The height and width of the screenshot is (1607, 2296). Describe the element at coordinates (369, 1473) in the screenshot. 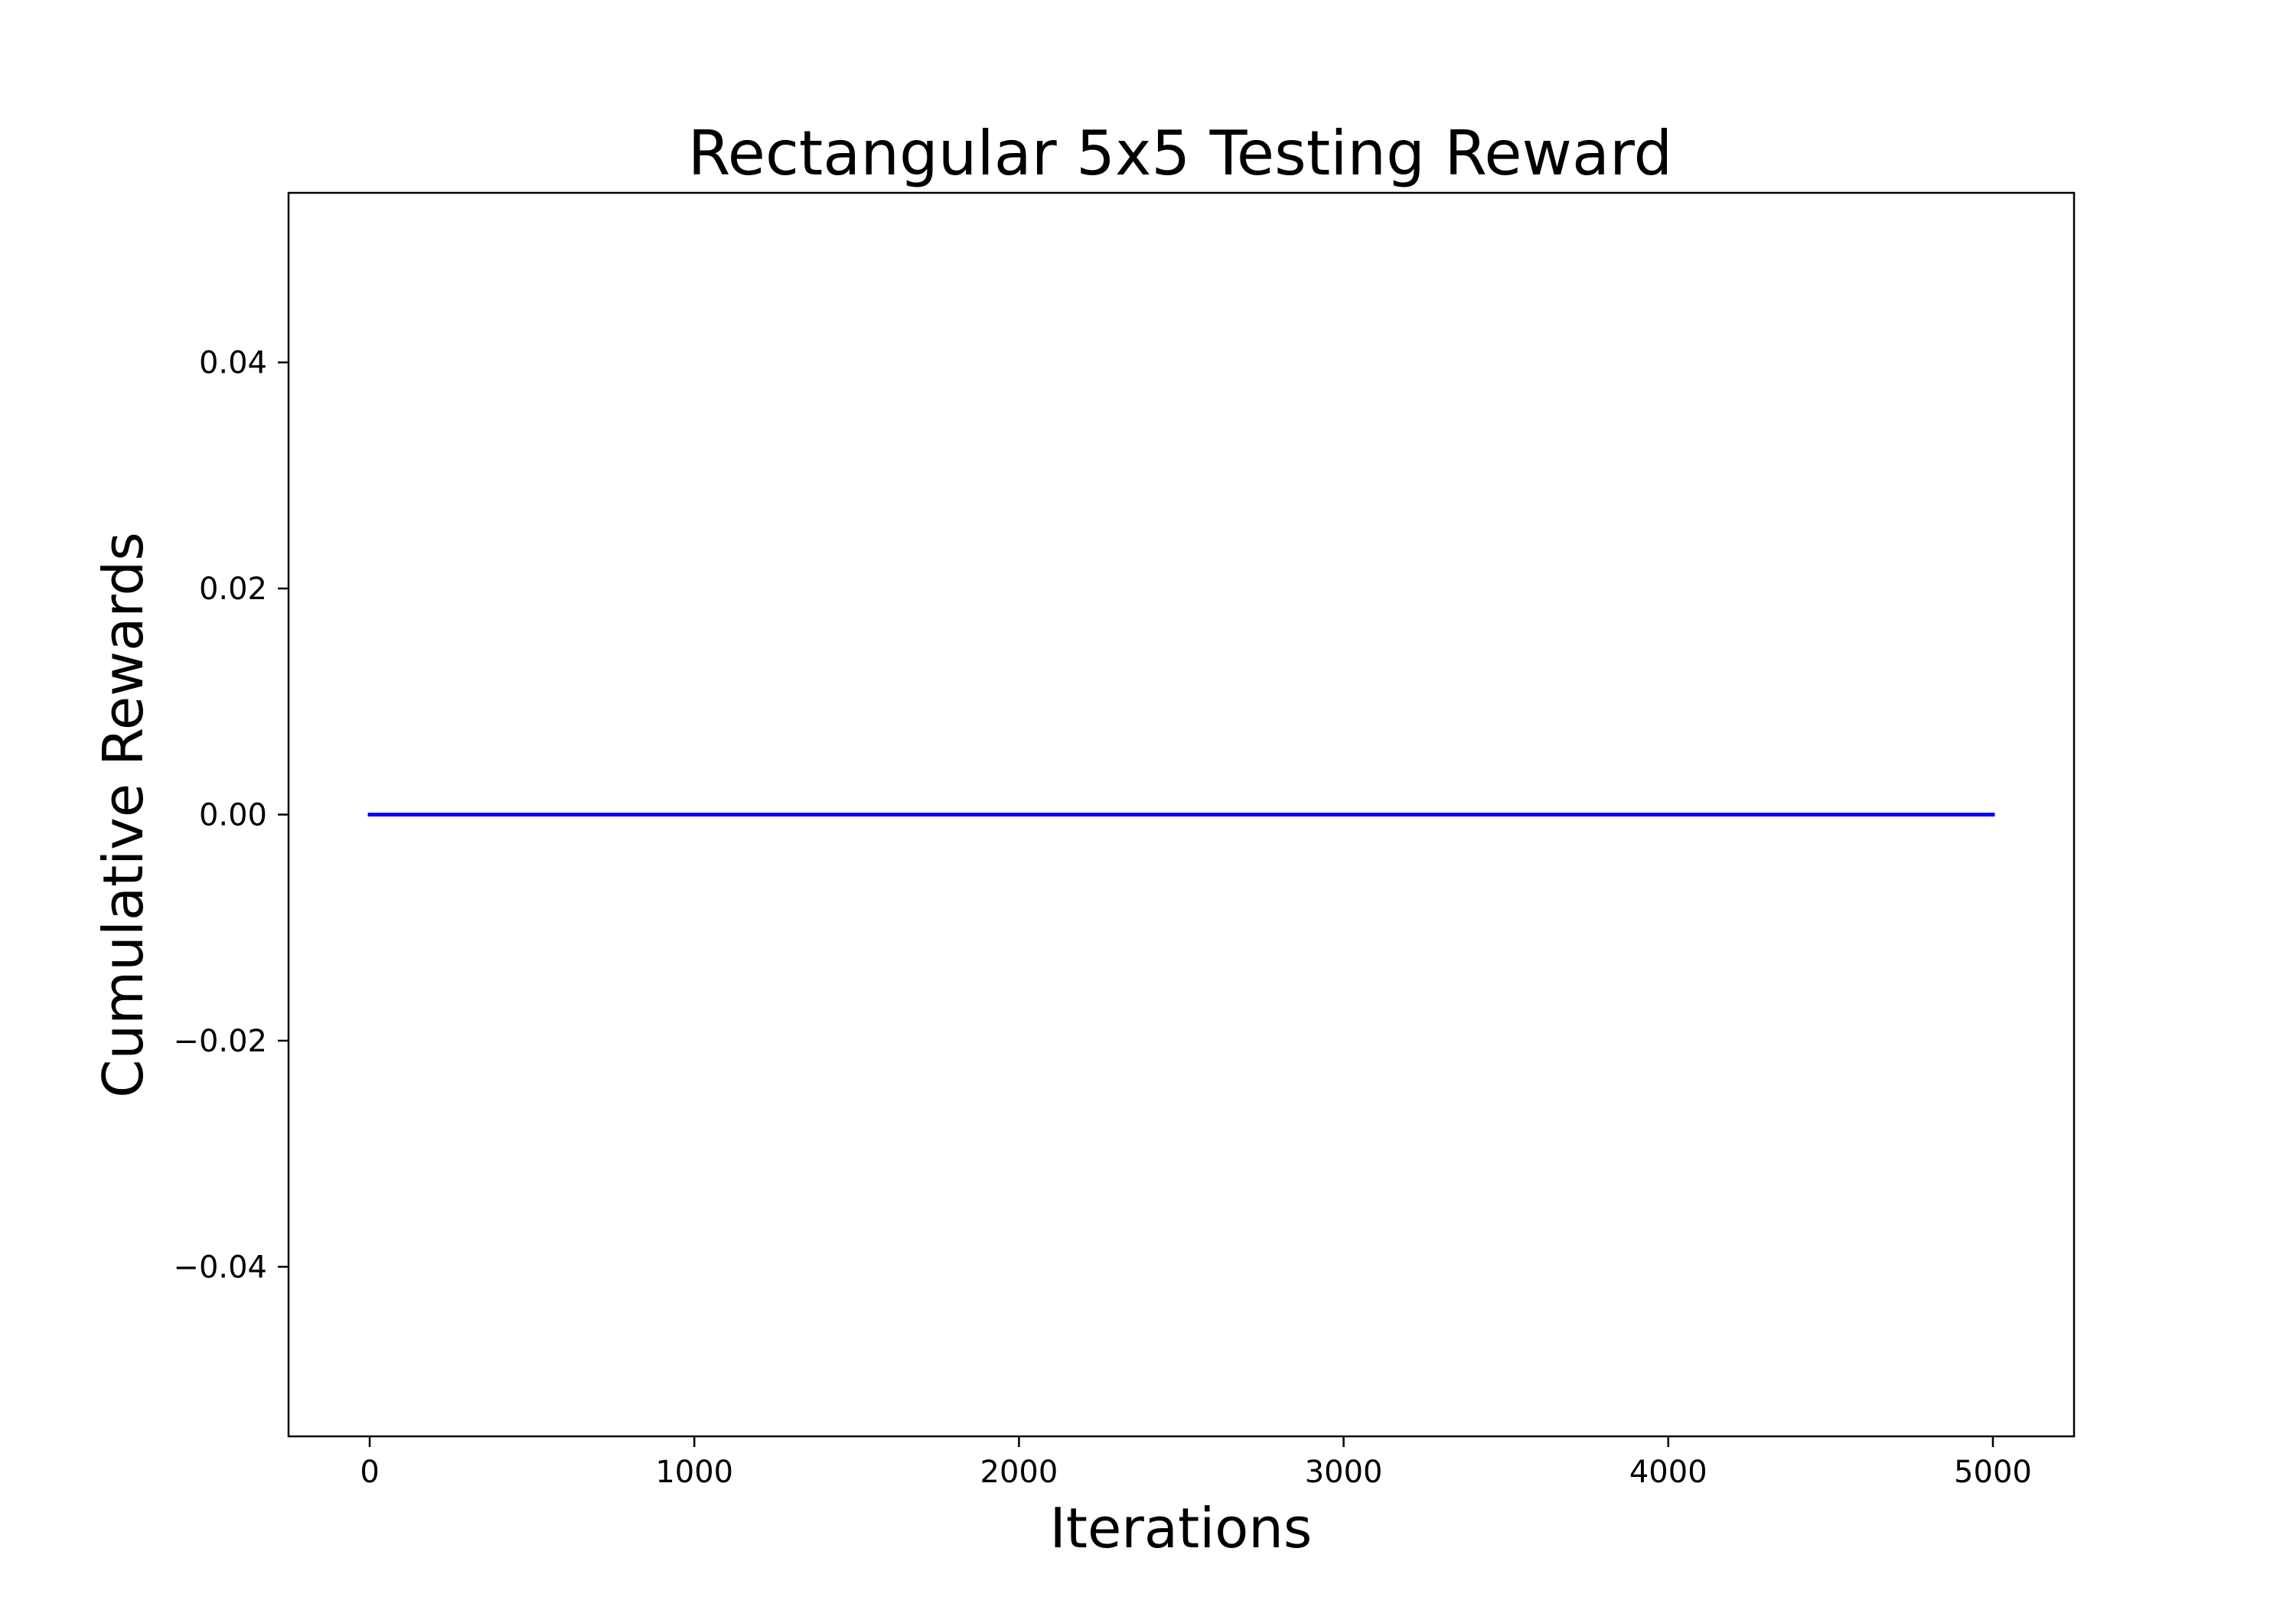

I see `x-tick-label: 0` at that location.